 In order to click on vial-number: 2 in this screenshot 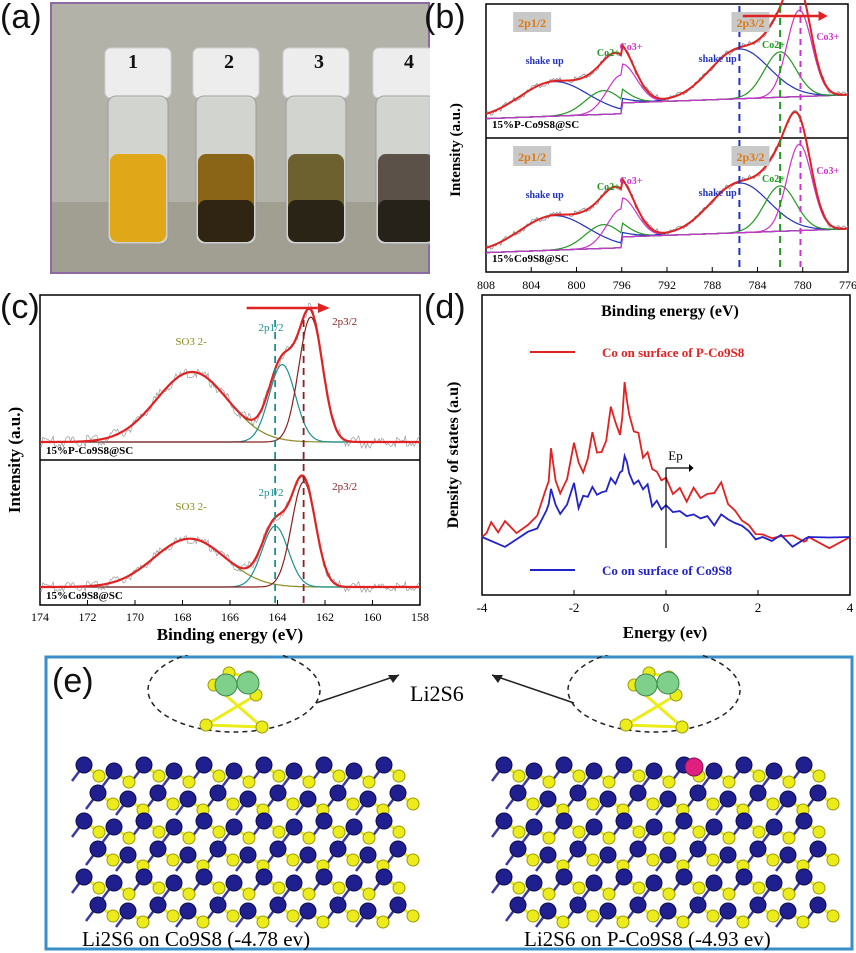, I will do `click(229, 62)`.